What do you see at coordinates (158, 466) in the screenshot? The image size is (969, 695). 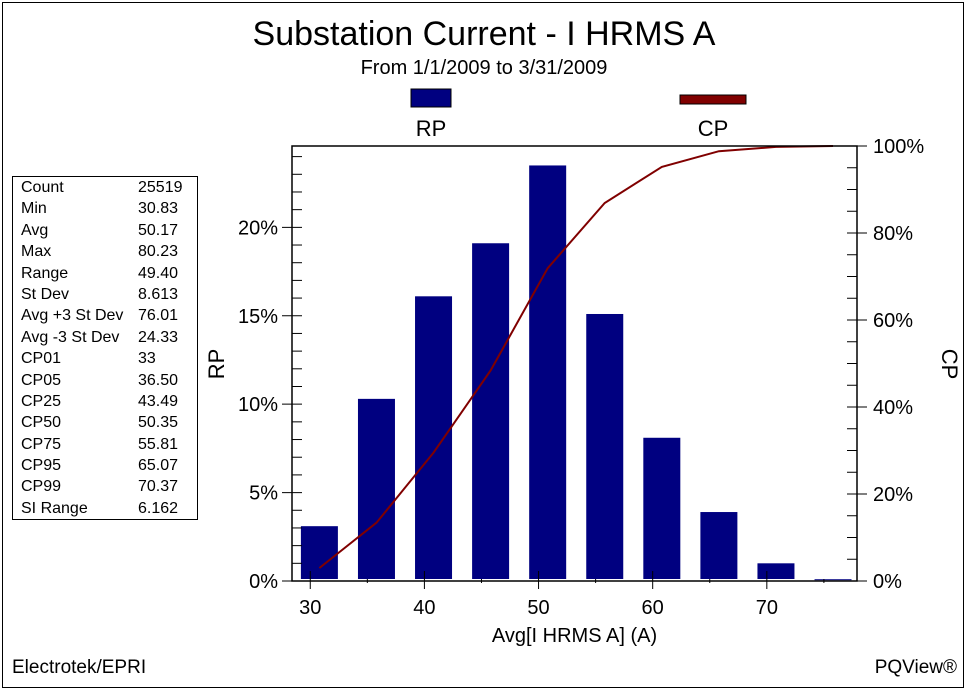 I see `stat-value: 65.07` at bounding box center [158, 466].